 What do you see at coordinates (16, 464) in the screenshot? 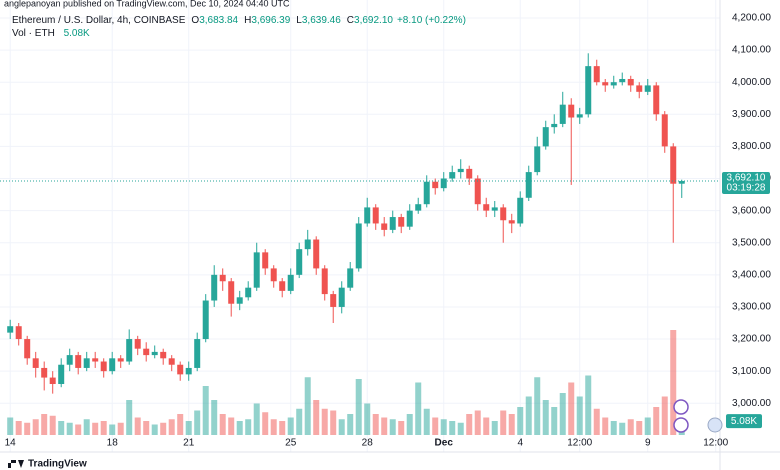
I see `brand-logo` at bounding box center [16, 464].